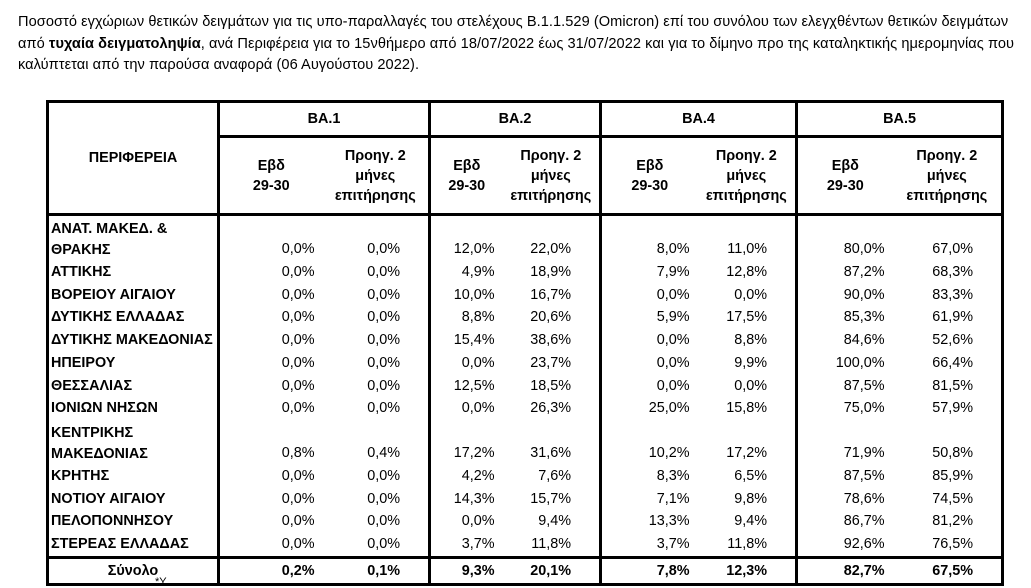 This screenshot has width=1031, height=588. I want to click on text-line: μήνες, so click(550, 175).